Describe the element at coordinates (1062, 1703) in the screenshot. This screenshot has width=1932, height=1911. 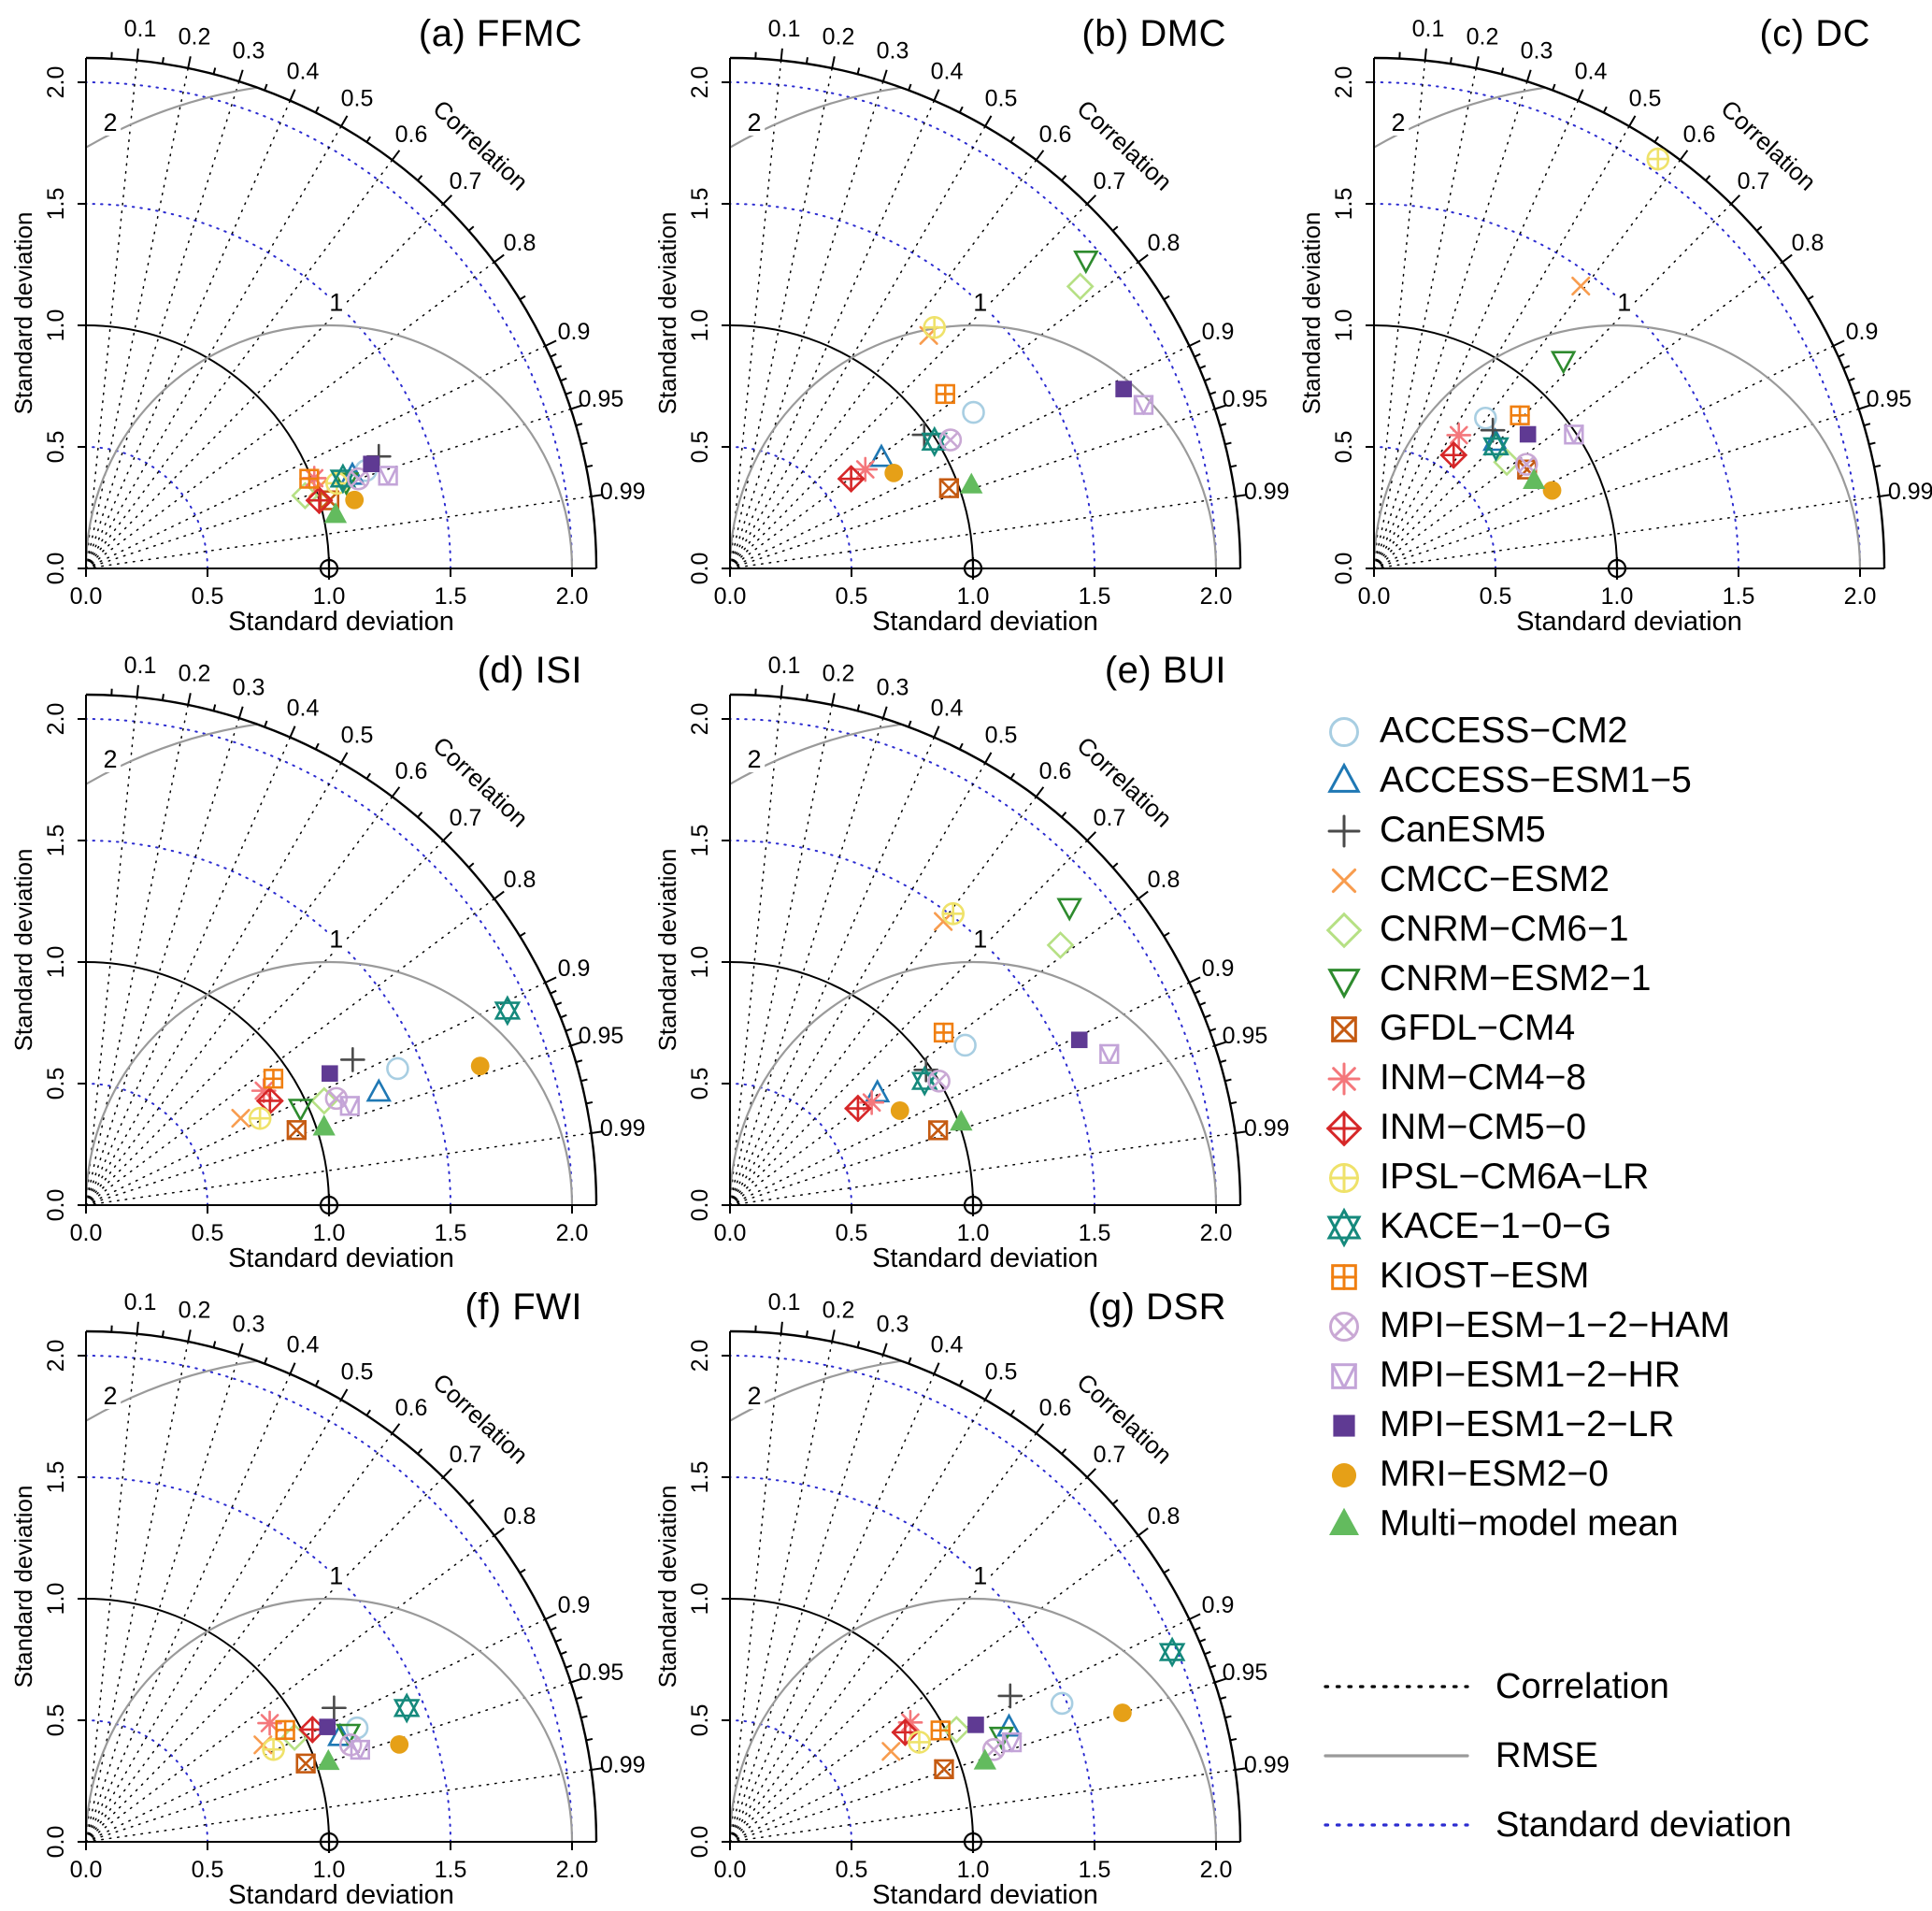
I see `point-g-access-cm2` at that location.